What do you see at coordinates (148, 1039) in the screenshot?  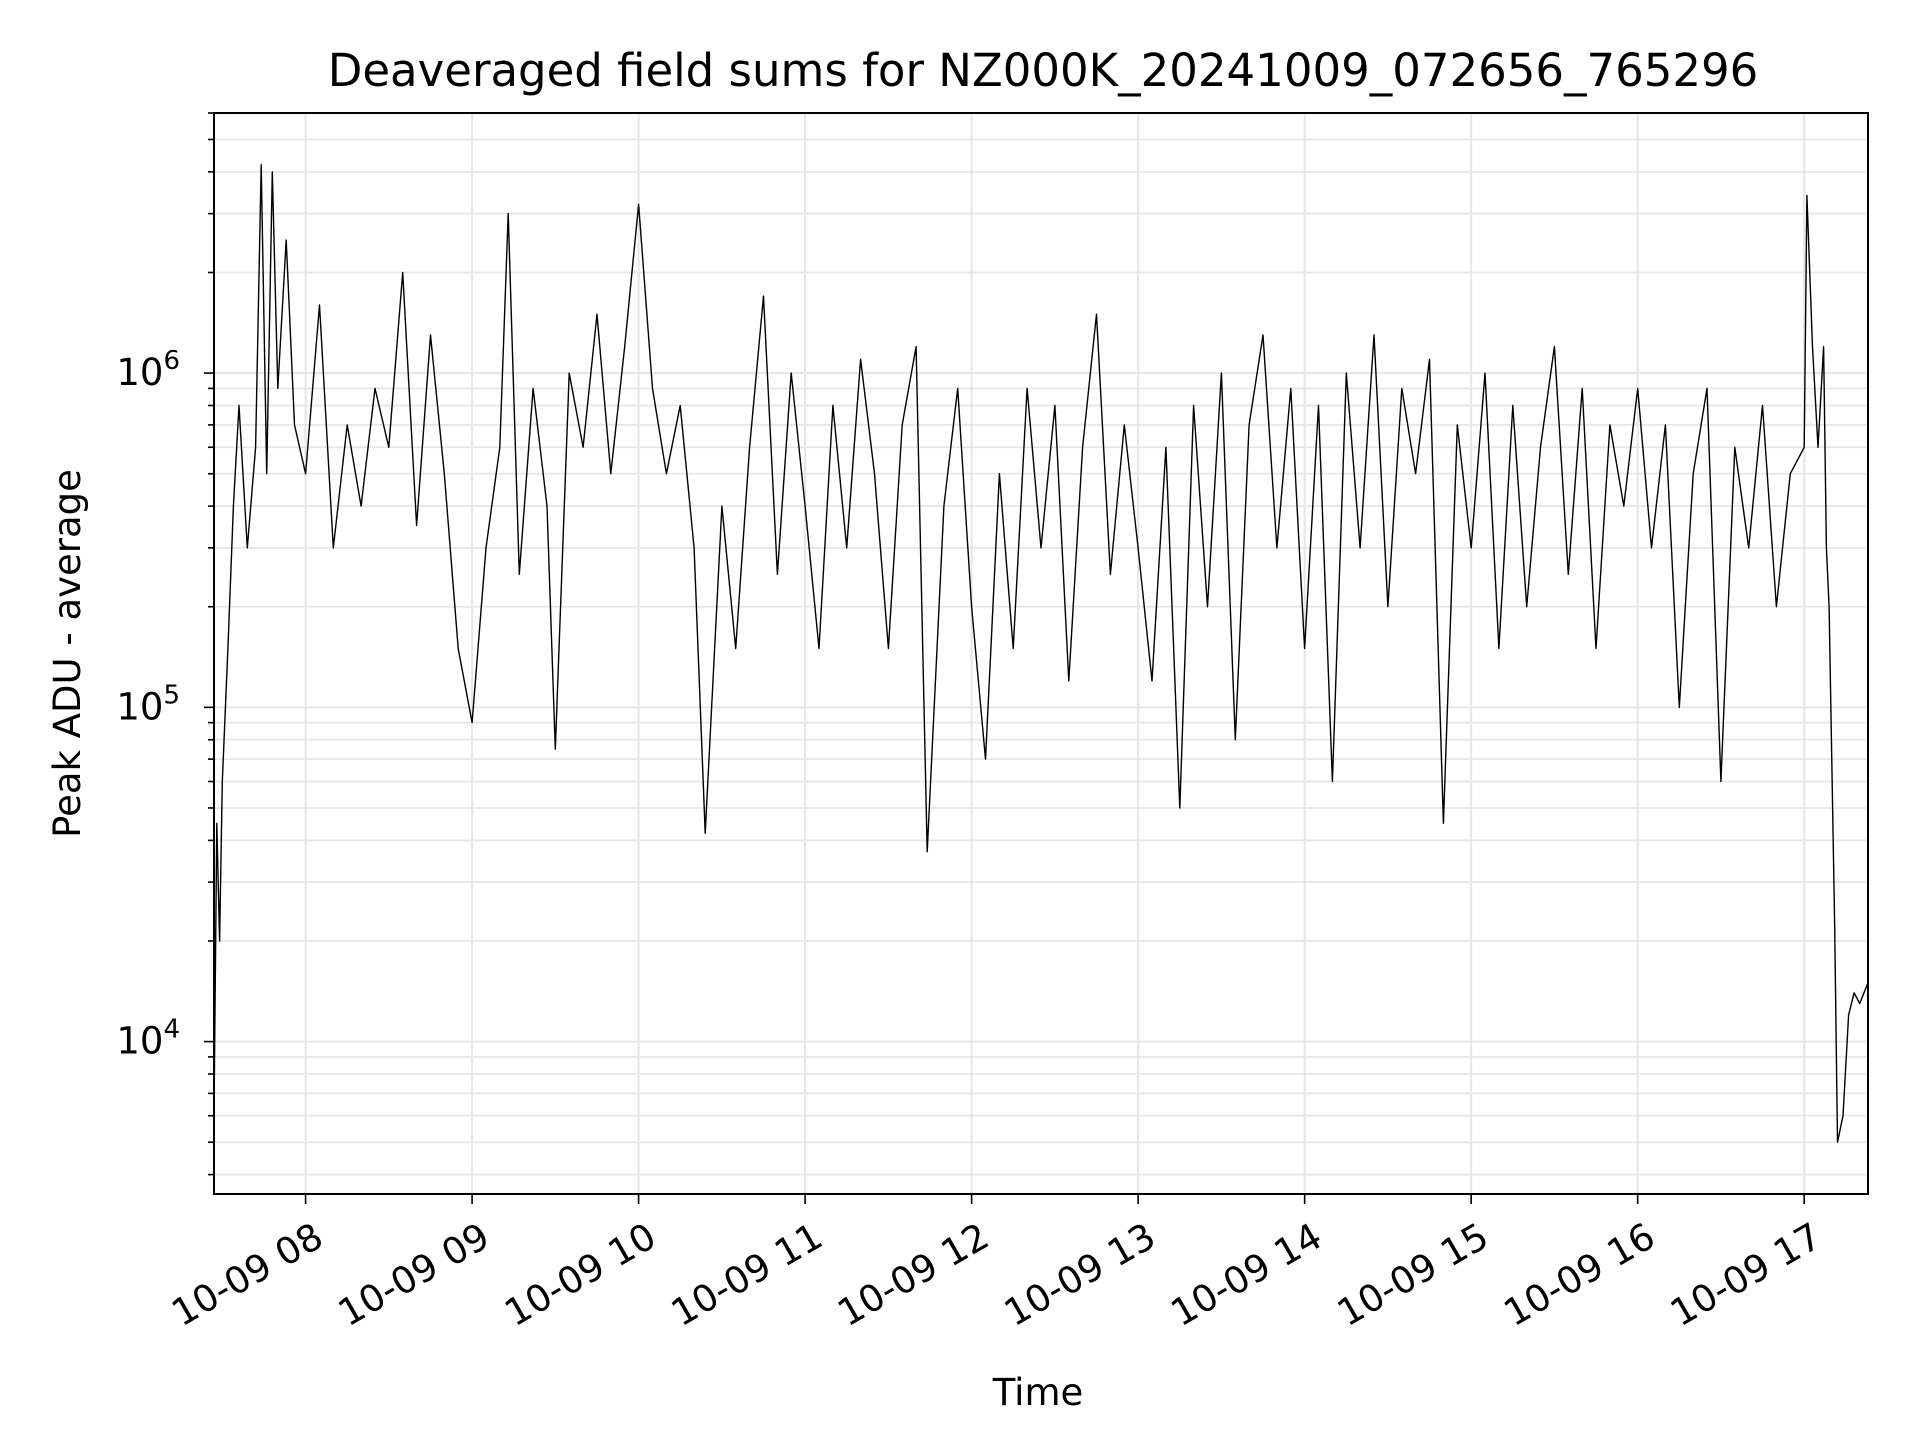 I see `y-tick-label: 104` at bounding box center [148, 1039].